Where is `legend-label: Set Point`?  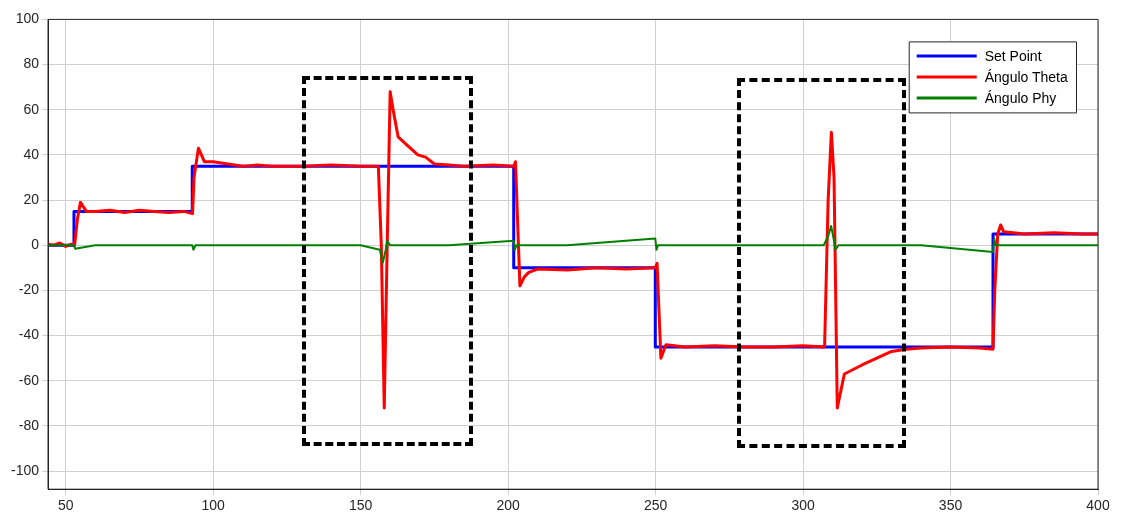 legend-label: Set Point is located at coordinates (1013, 55).